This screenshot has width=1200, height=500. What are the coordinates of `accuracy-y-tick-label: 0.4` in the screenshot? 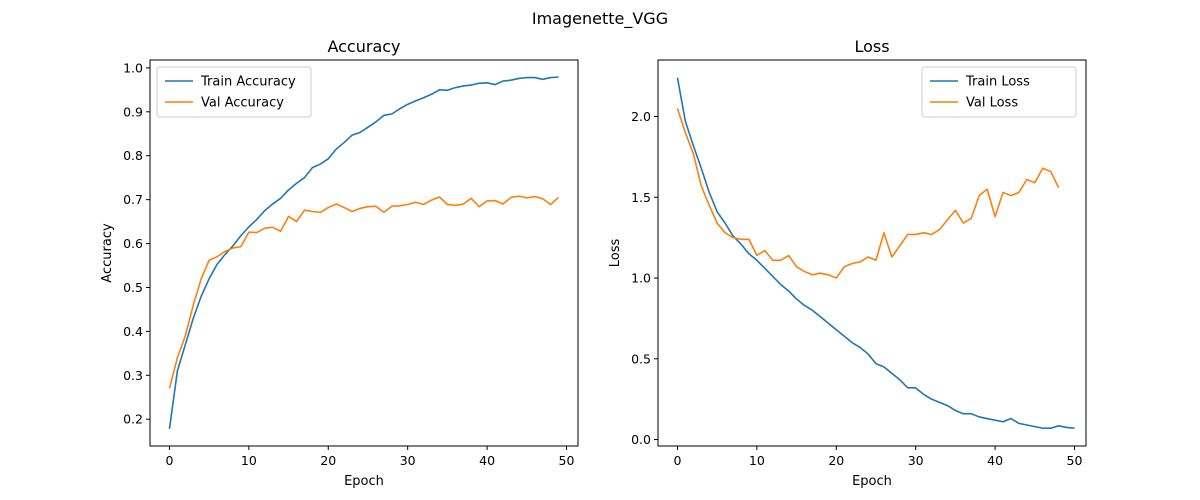 It's located at (133, 331).